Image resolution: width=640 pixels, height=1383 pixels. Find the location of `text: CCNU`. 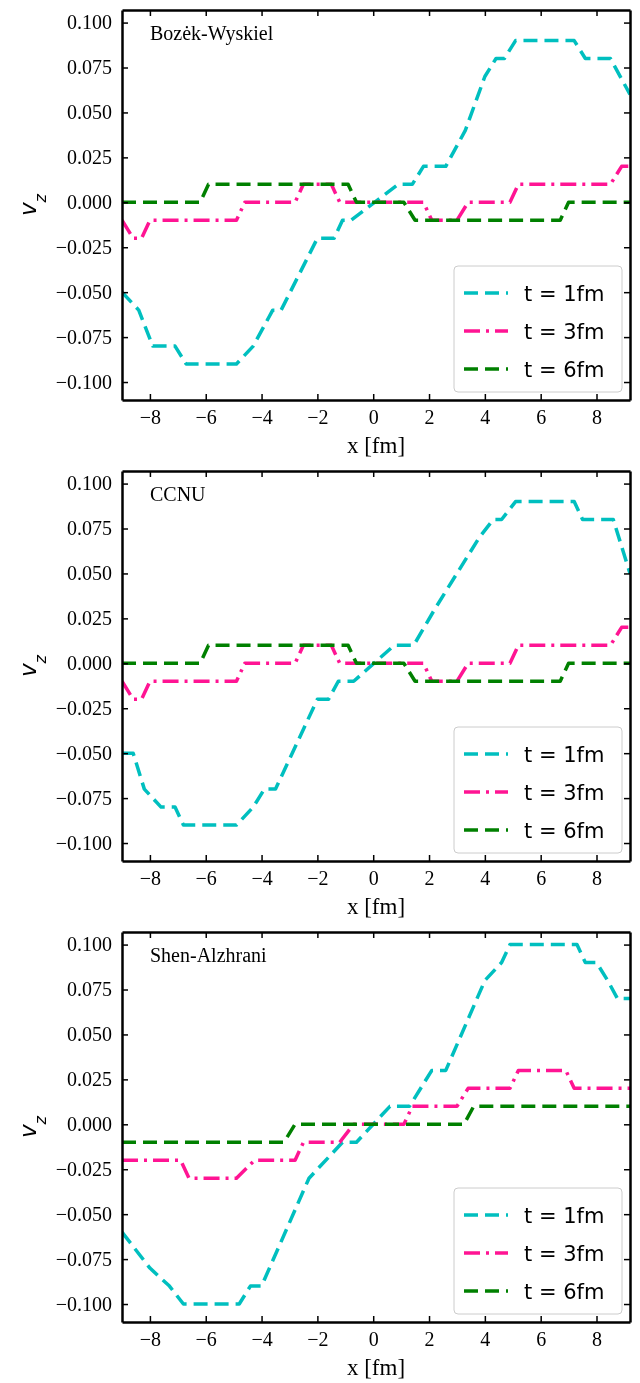

text: CCNU is located at coordinates (178, 494).